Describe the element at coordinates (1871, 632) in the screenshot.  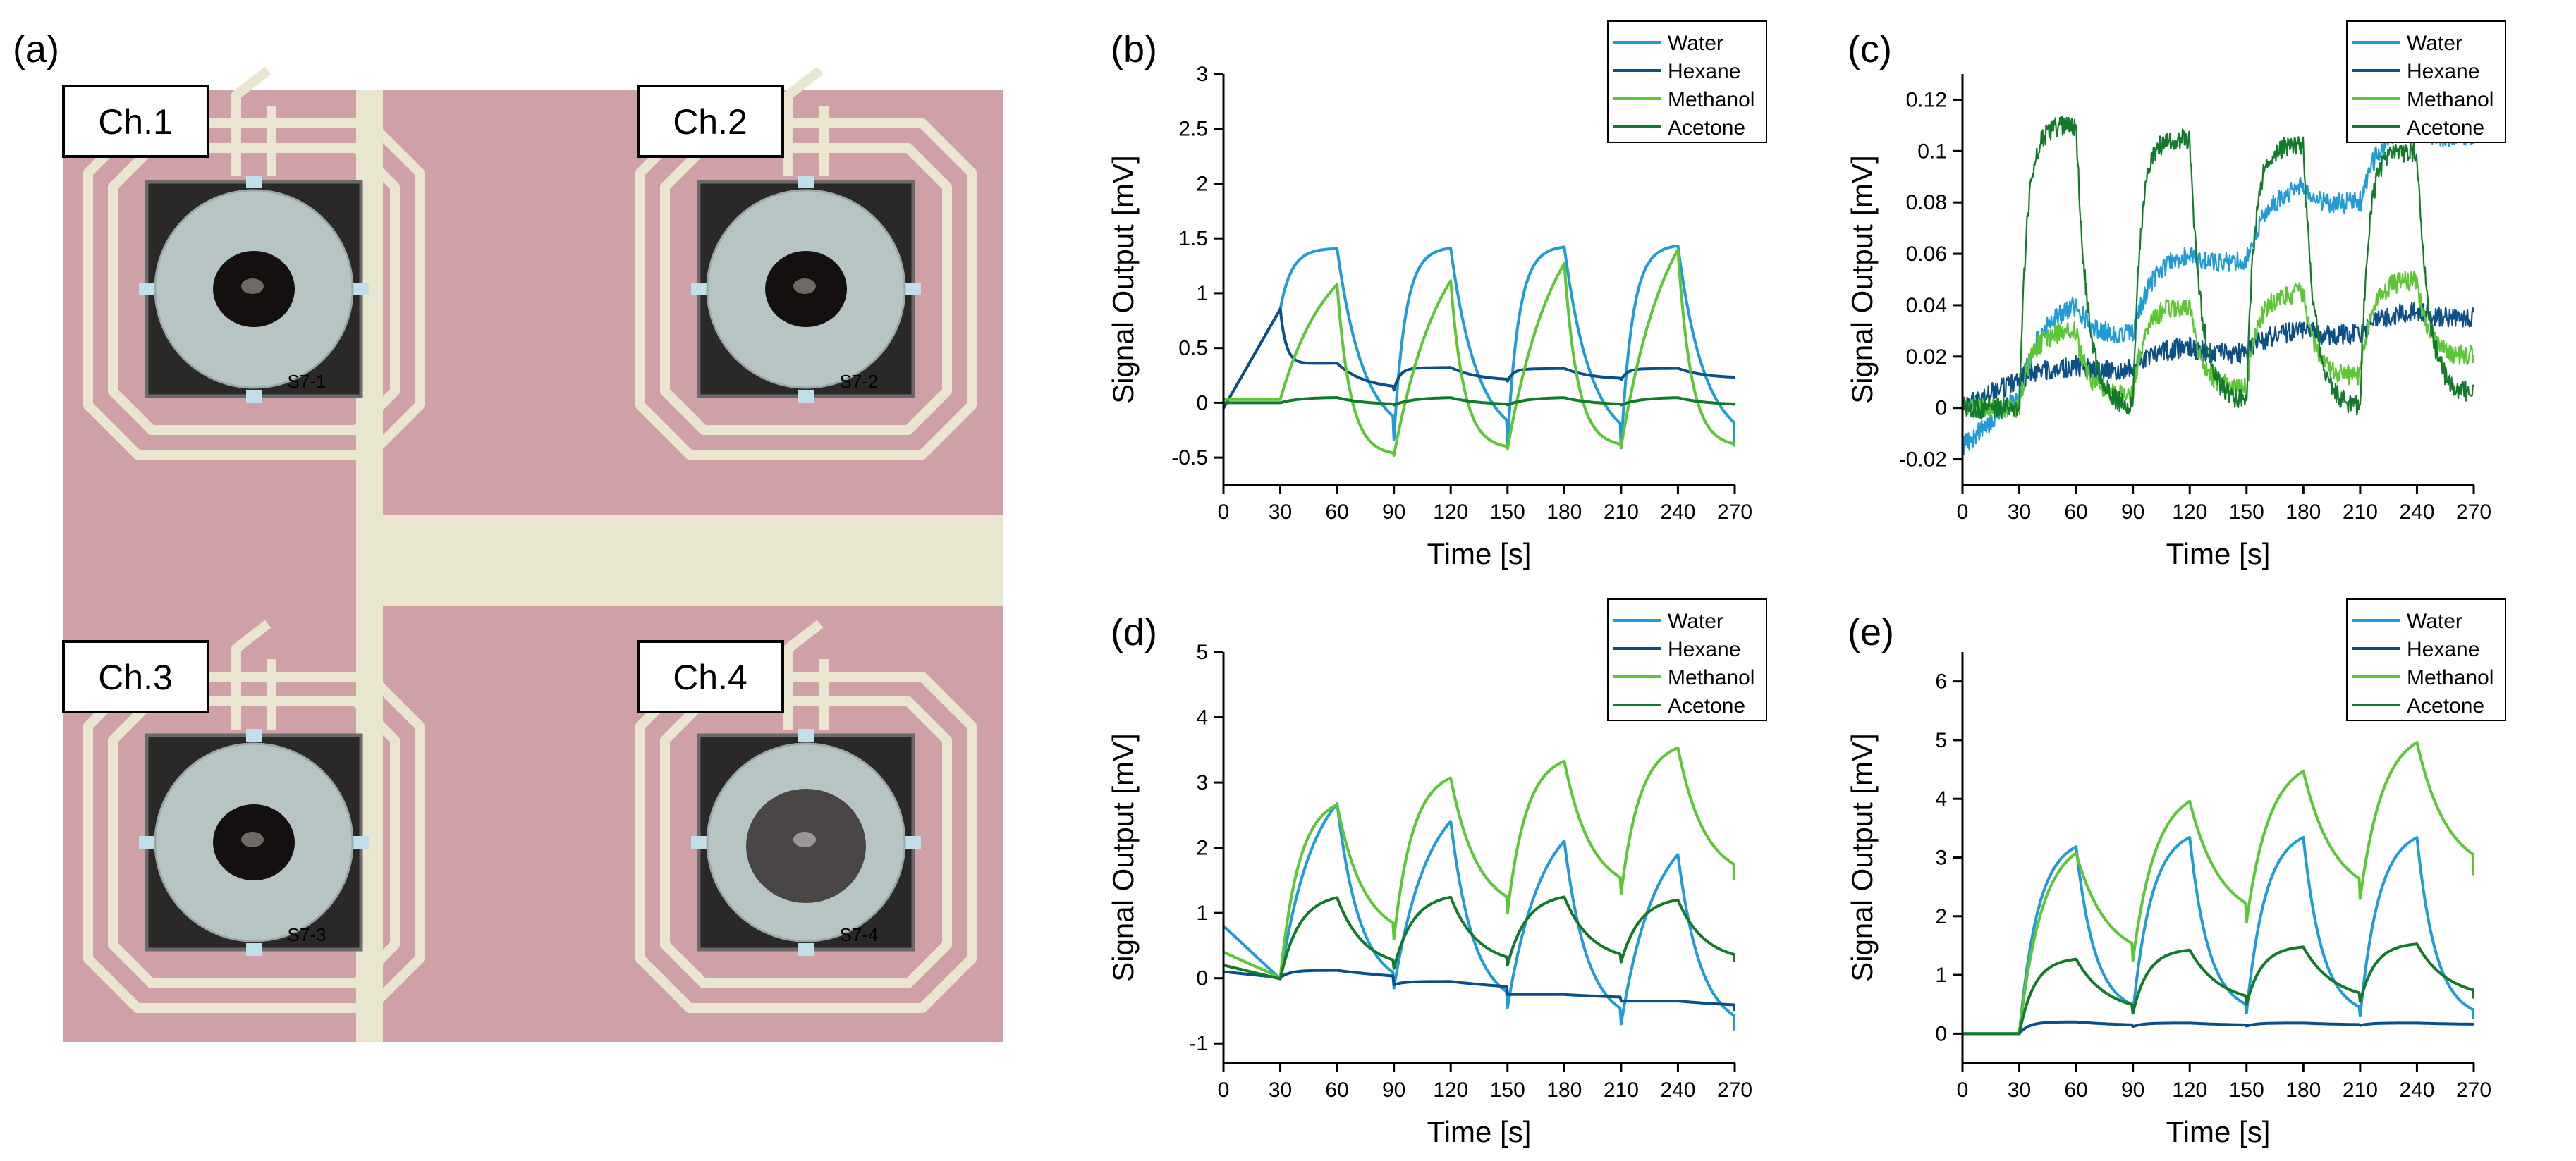
I see `panel-label: (e)` at that location.